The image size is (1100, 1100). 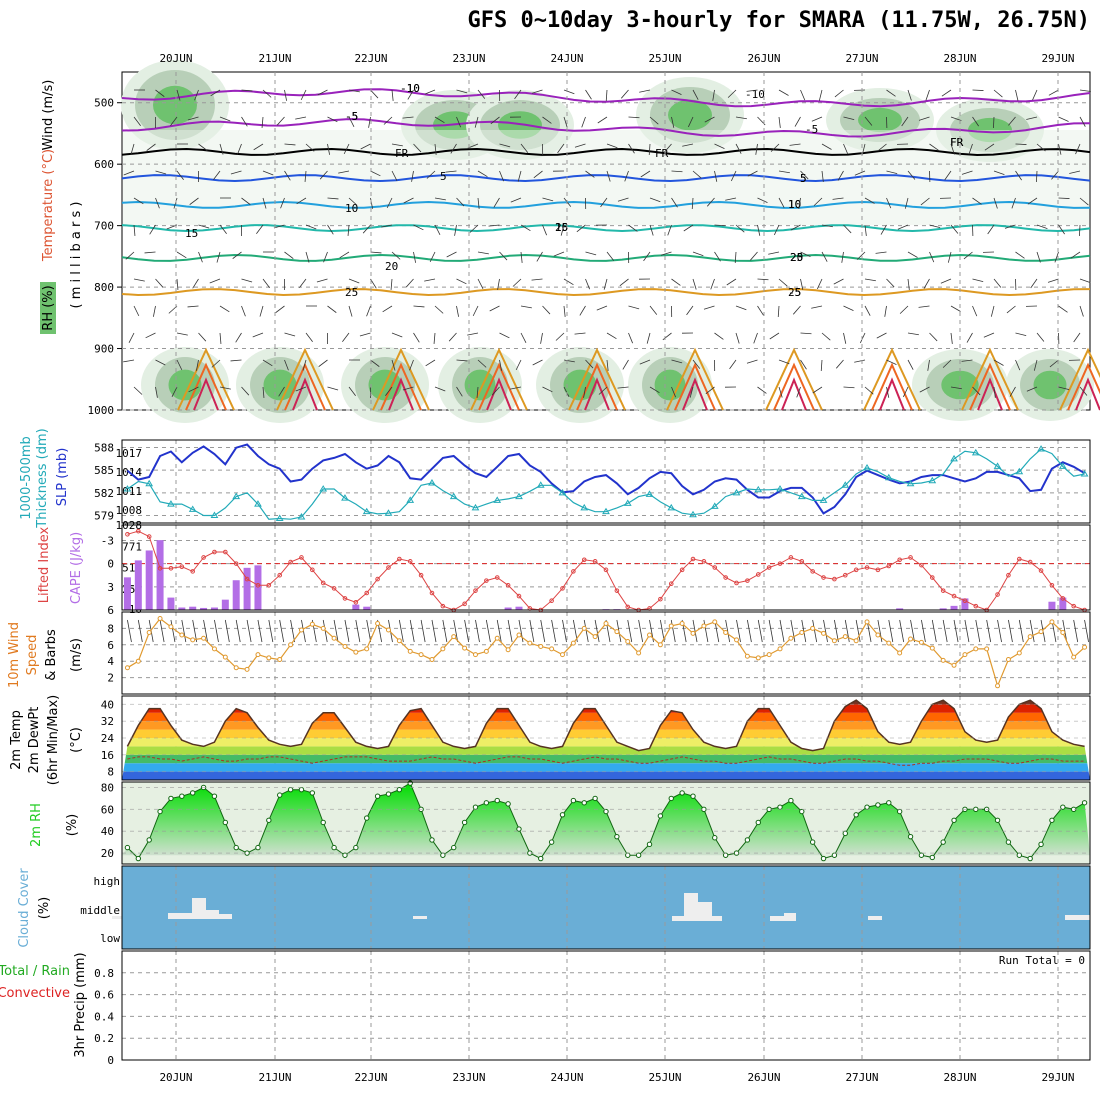 I want to click on temperature-contour-label: -5, so click(x=351, y=116).